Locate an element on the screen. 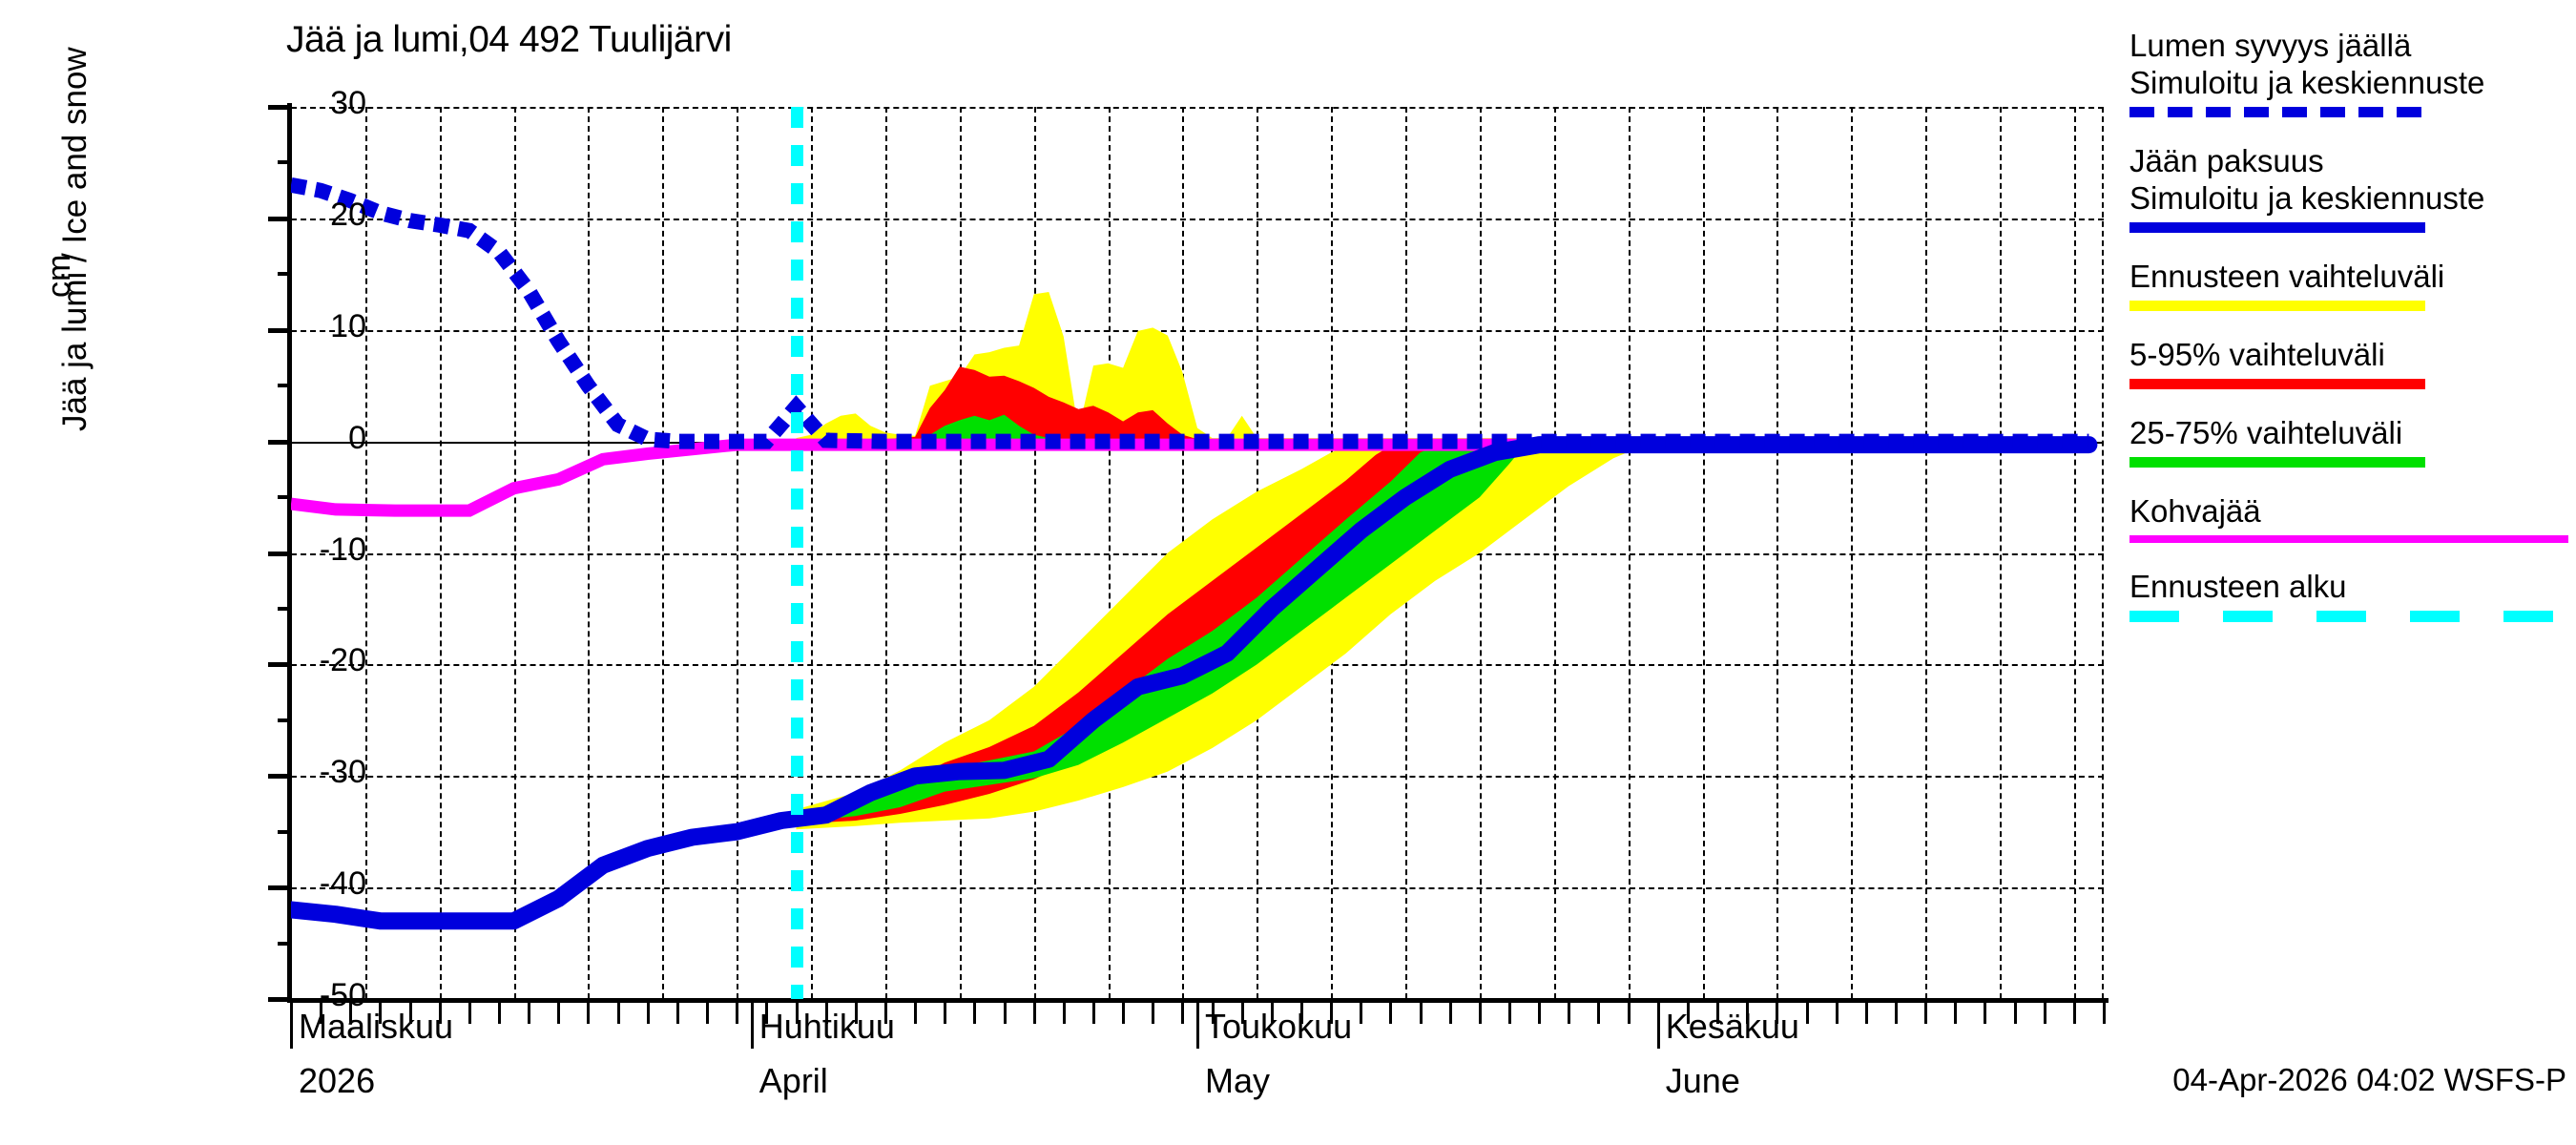  x-label-en-1: April is located at coordinates (793, 1081).